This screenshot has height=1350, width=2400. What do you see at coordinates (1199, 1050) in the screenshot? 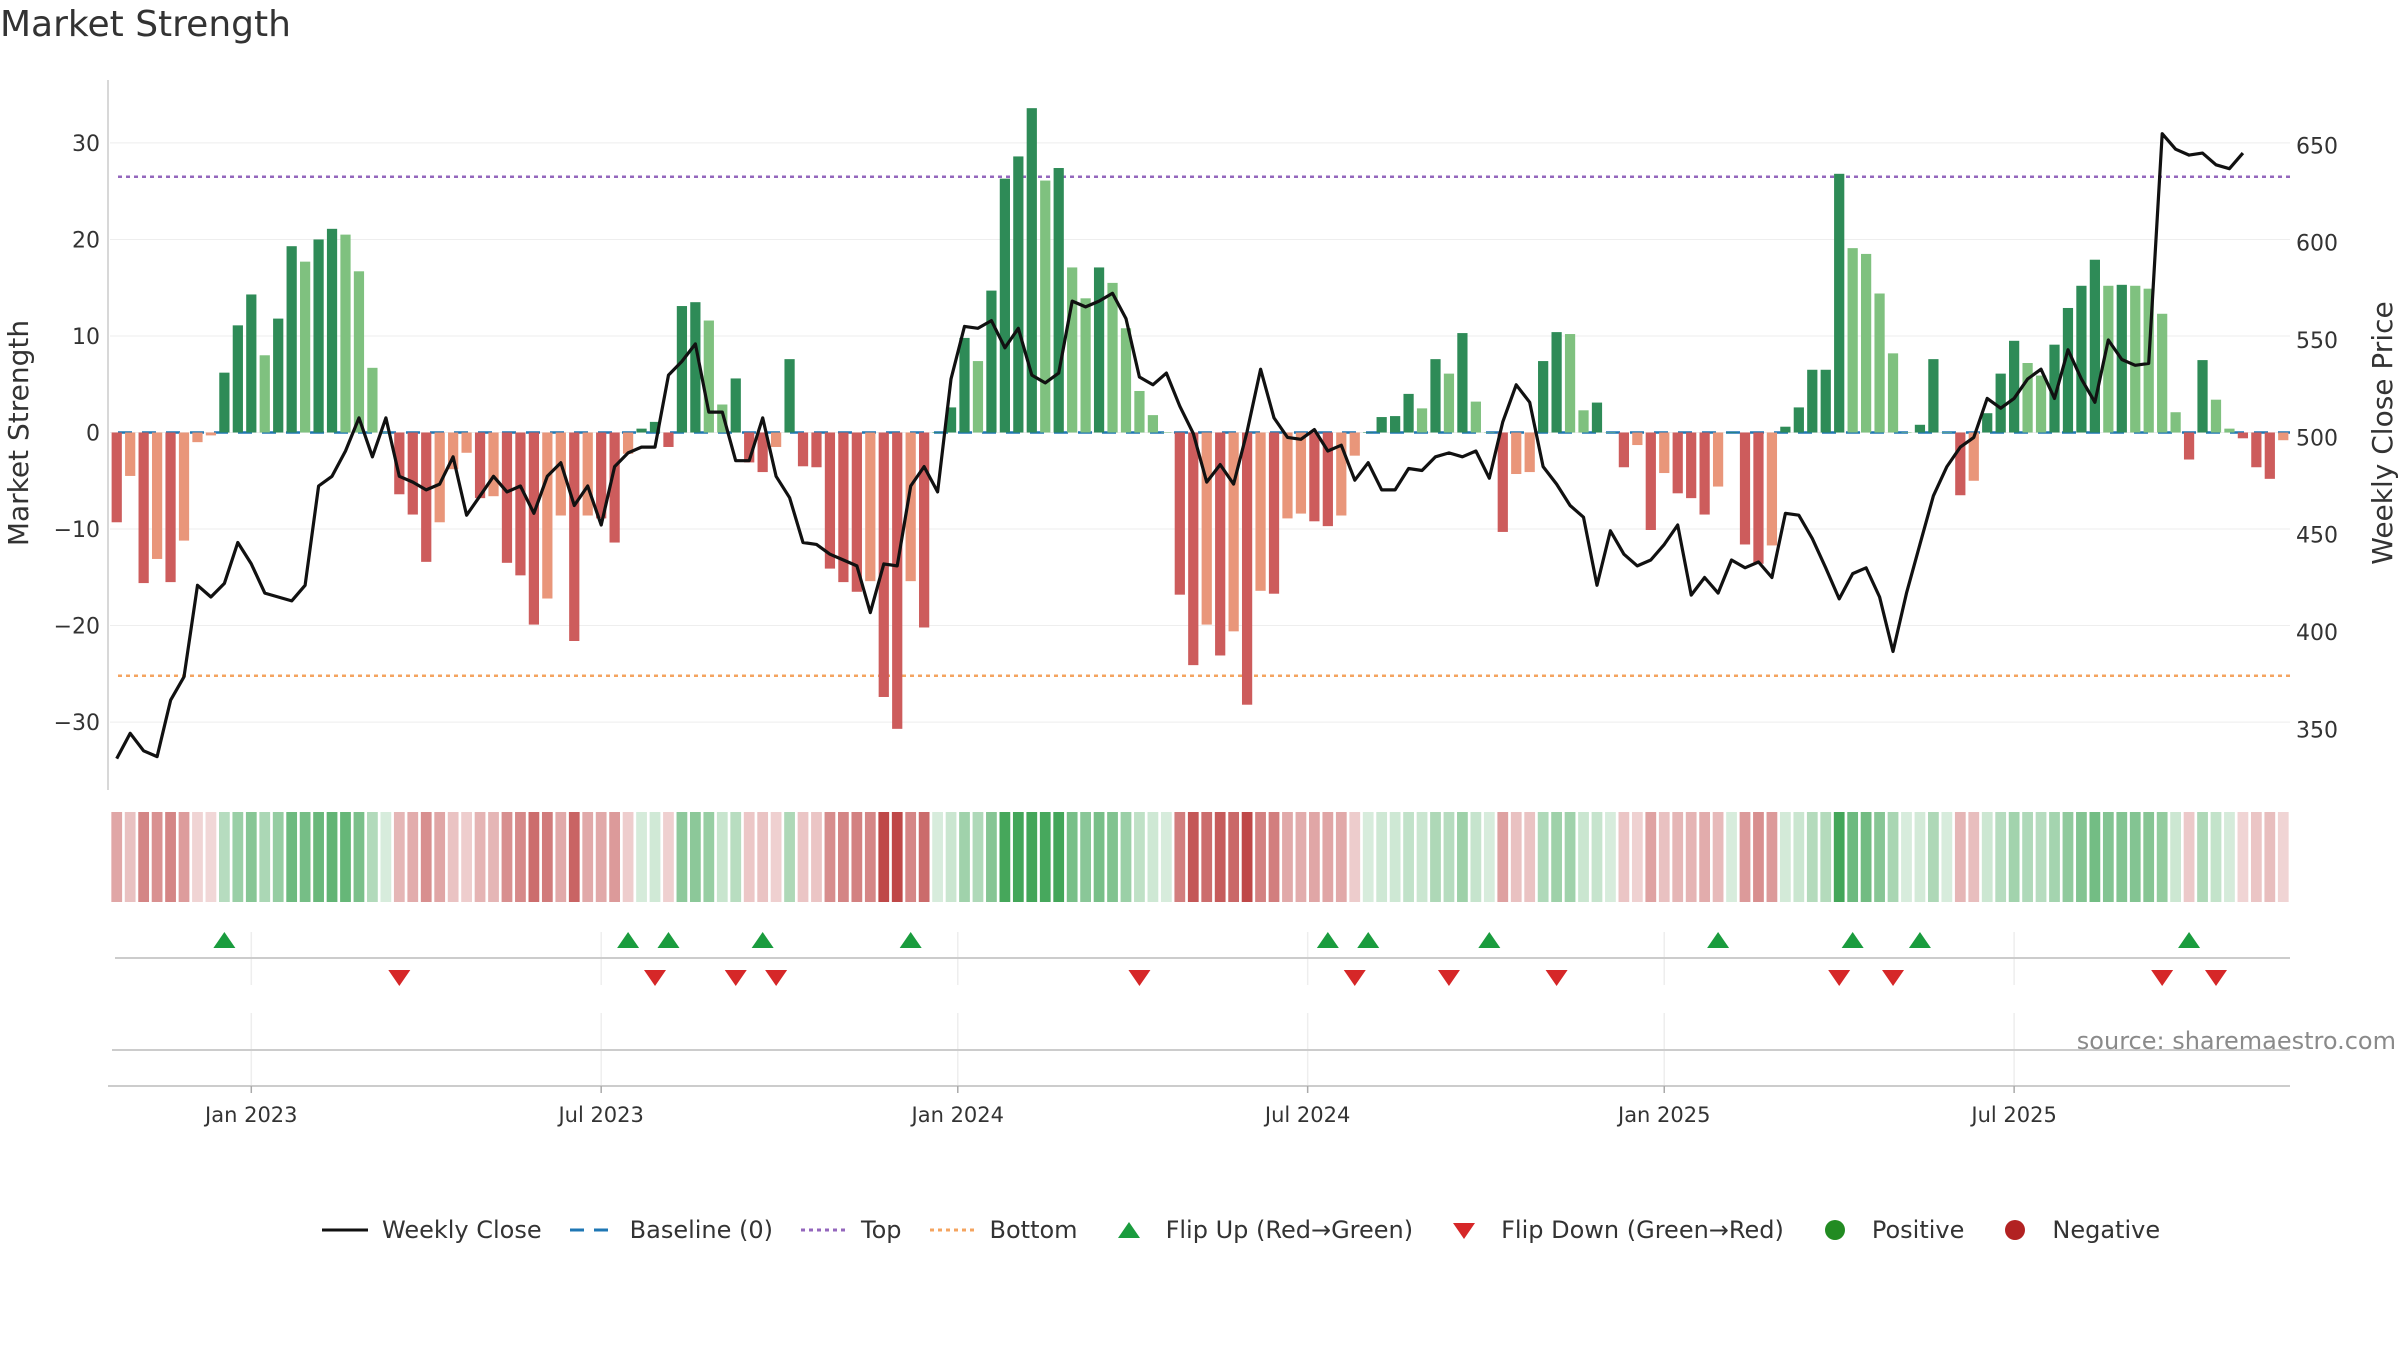
I see `bottom-empty-panel` at bounding box center [1199, 1050].